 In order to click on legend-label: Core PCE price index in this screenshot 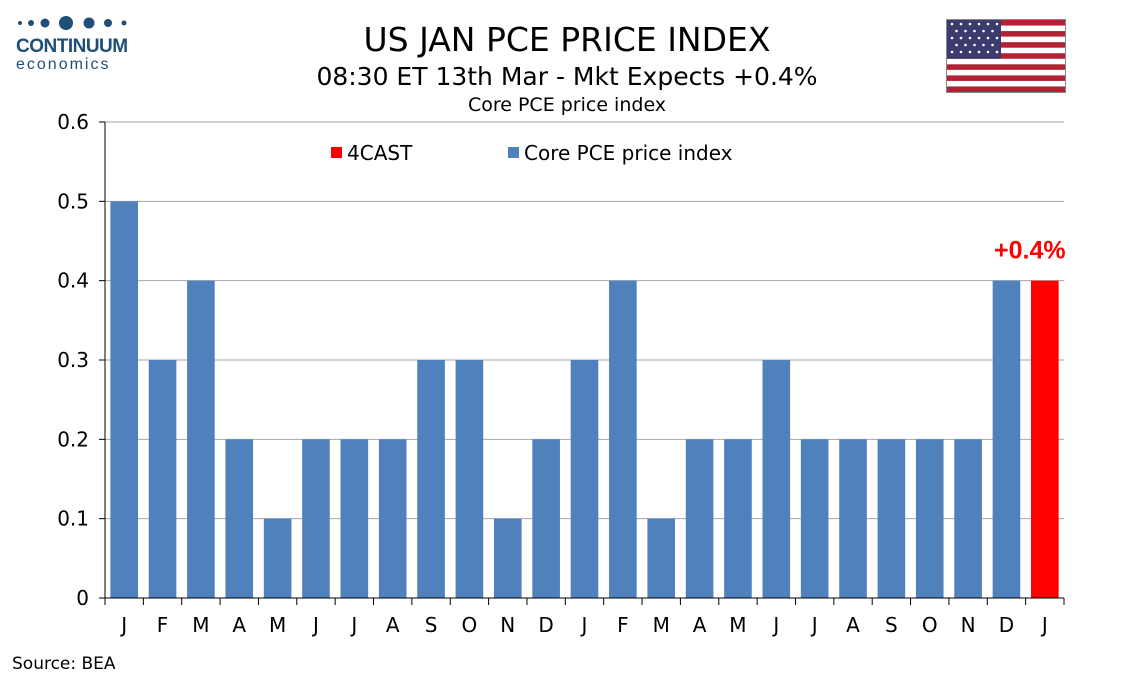, I will do `click(628, 153)`.